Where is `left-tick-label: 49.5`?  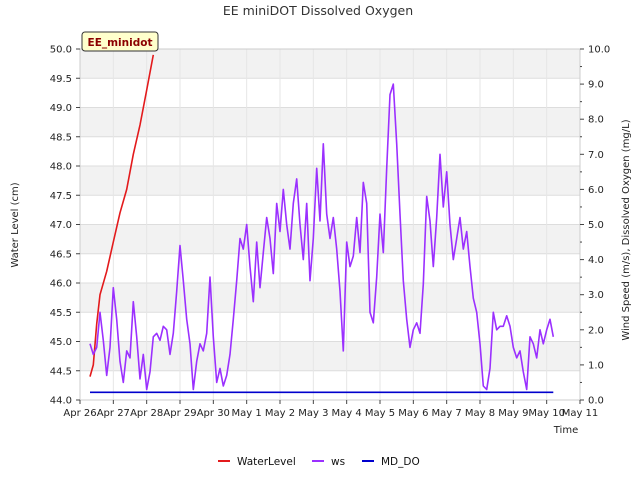
left-tick-label: 49.5 is located at coordinates (61, 79).